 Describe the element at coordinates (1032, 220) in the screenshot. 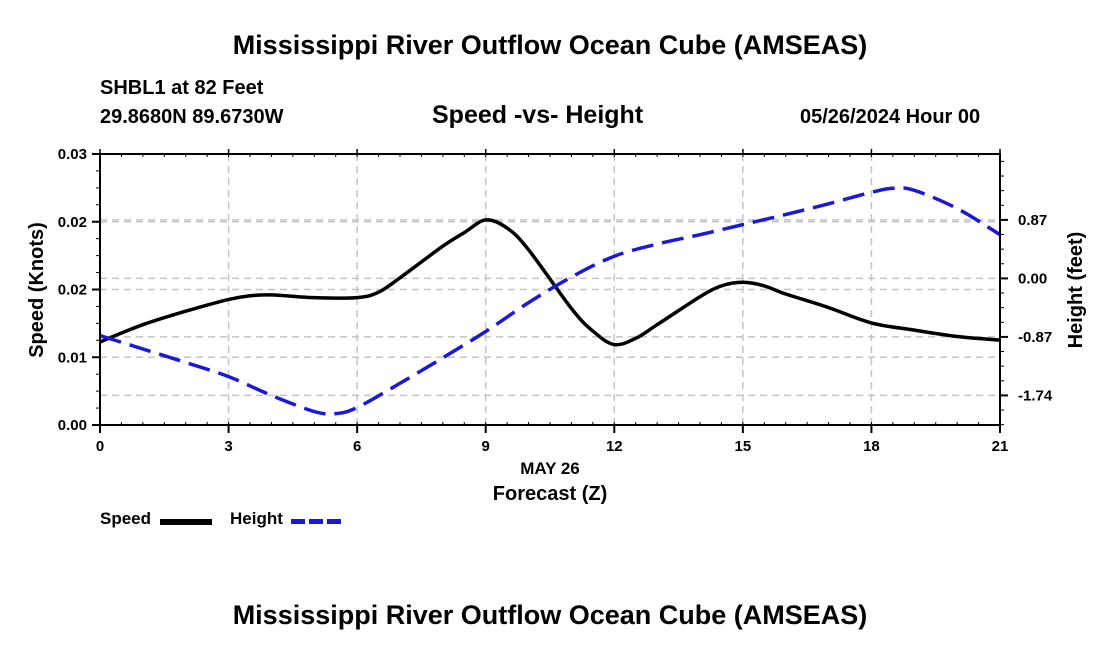

I see `y2-tick-label: 0.87` at that location.